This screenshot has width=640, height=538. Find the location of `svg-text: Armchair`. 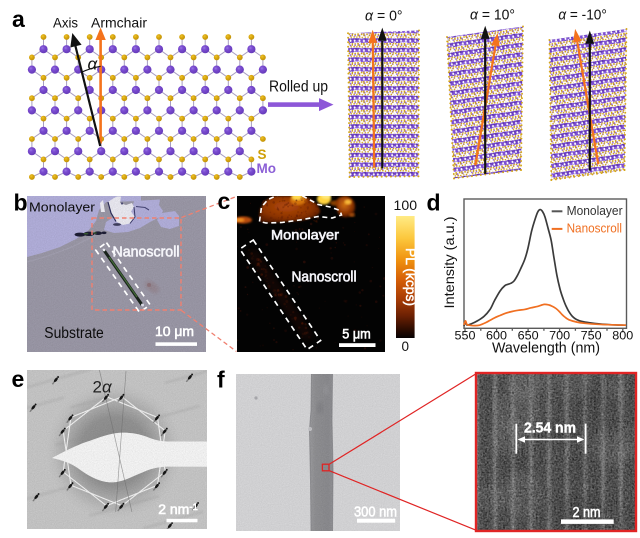

svg-text: Armchair is located at coordinates (119, 23).